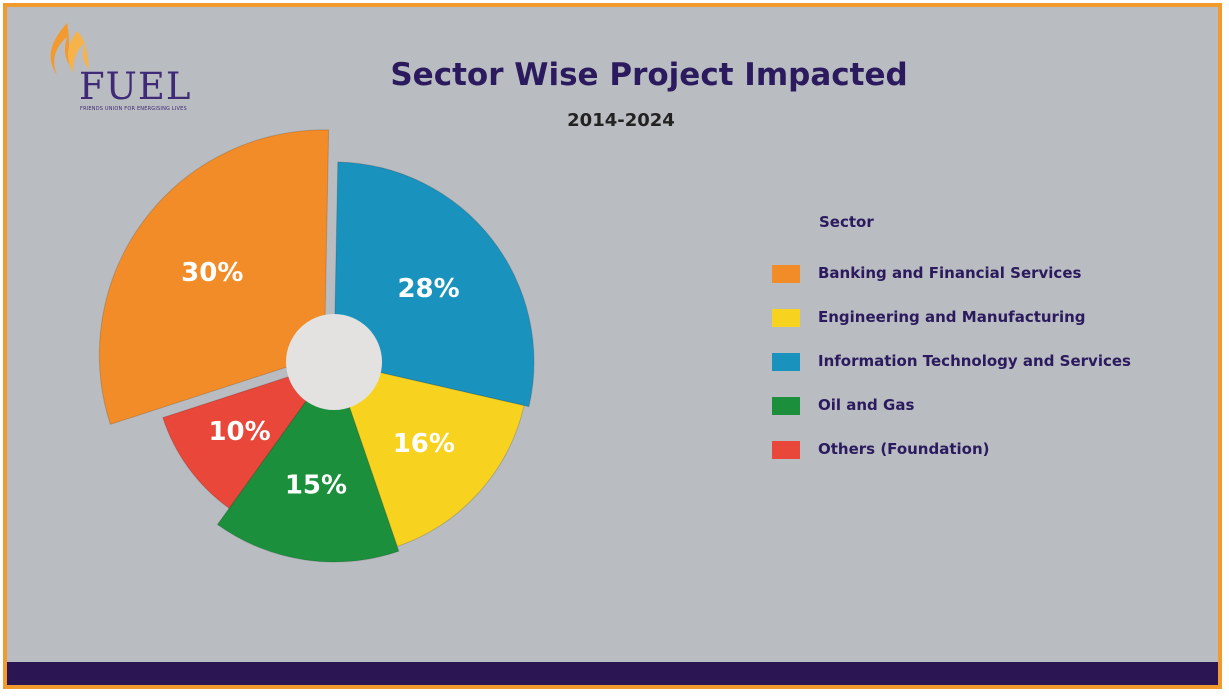 The width and height of the screenshot is (1229, 697). Describe the element at coordinates (334, 362) in the screenshot. I see `pie-center-hole` at that location.